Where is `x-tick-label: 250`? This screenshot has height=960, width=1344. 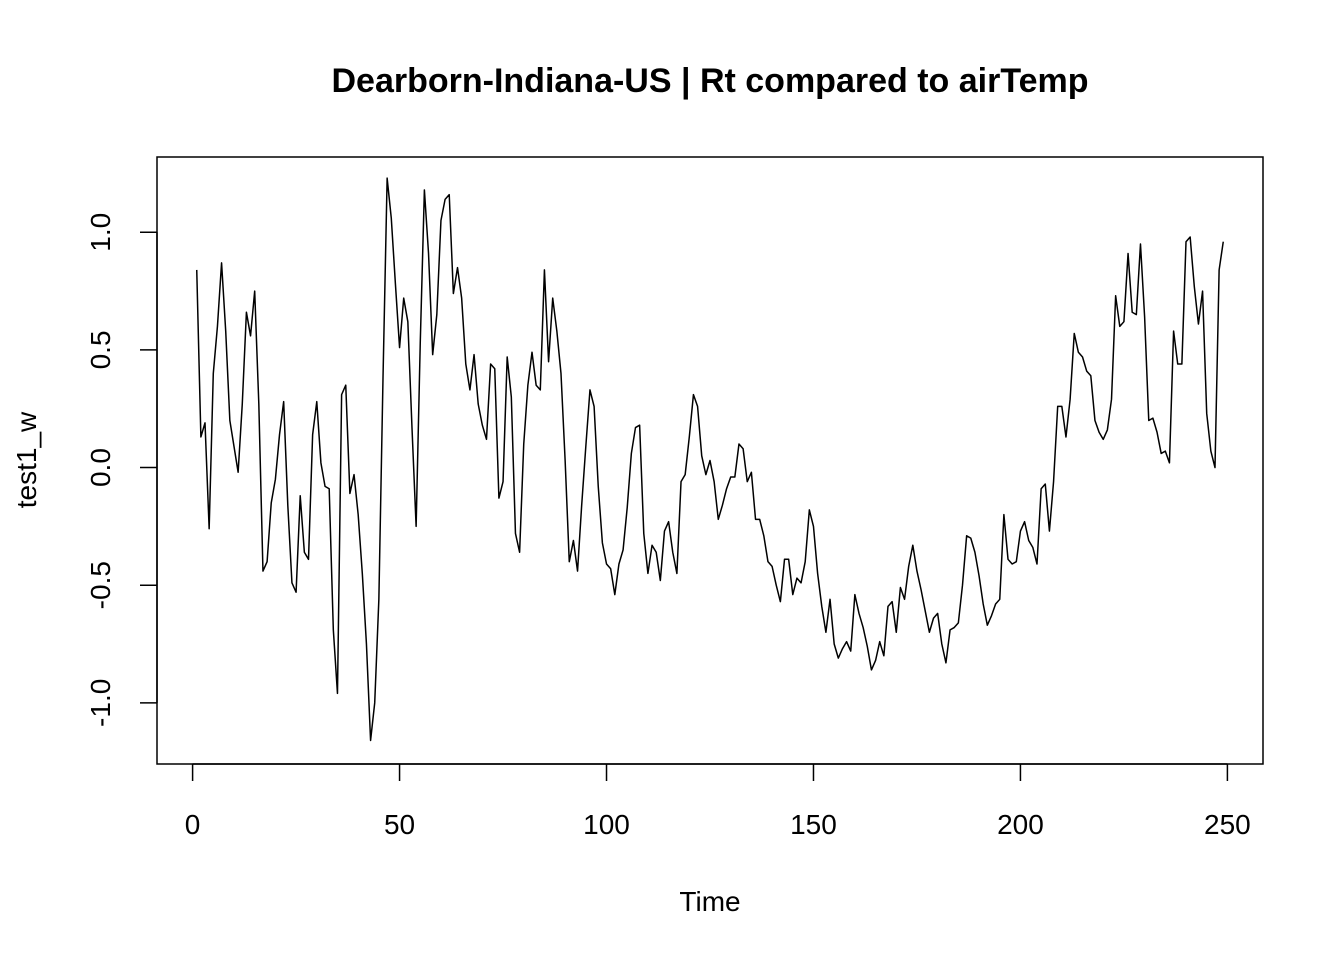 x-tick-label: 250 is located at coordinates (1227, 824).